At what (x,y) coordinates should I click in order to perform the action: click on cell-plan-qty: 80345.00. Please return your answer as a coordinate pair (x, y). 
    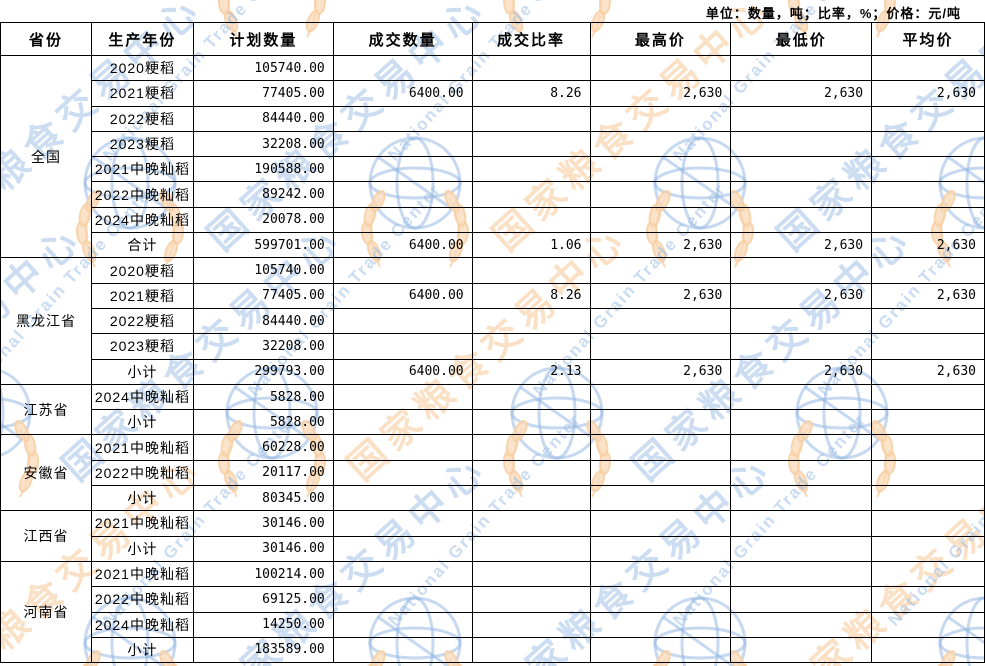
    Looking at the image, I should click on (263, 498).